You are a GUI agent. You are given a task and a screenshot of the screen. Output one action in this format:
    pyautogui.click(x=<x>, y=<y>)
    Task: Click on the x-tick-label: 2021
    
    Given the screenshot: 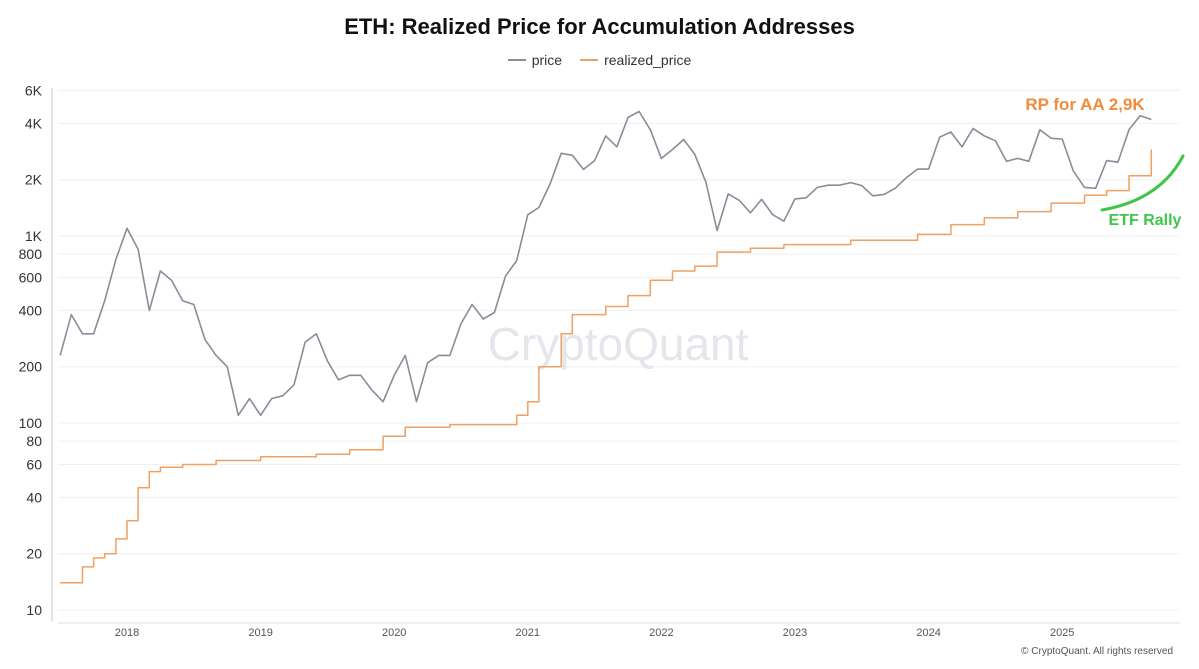 What is the action you would take?
    pyautogui.click(x=528, y=633)
    